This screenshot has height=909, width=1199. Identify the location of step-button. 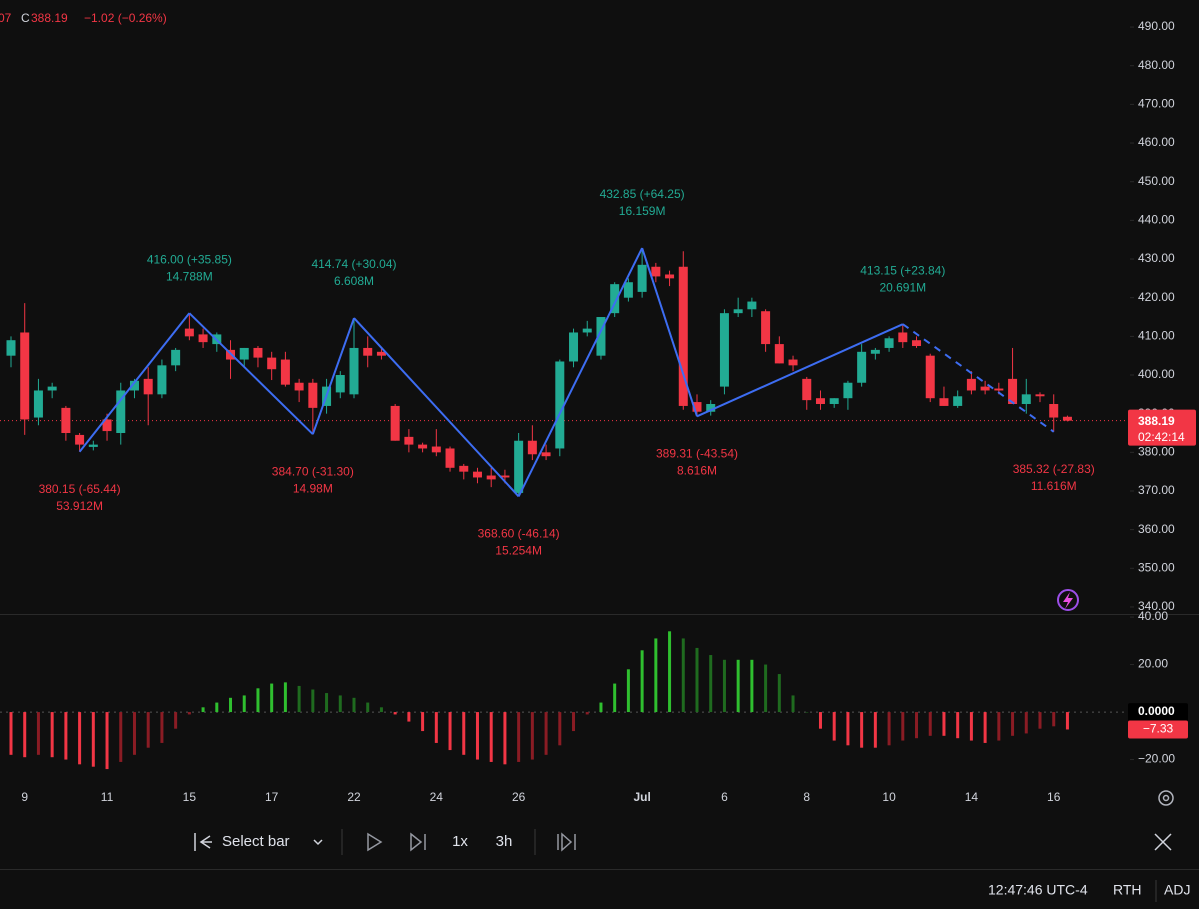
(418, 842).